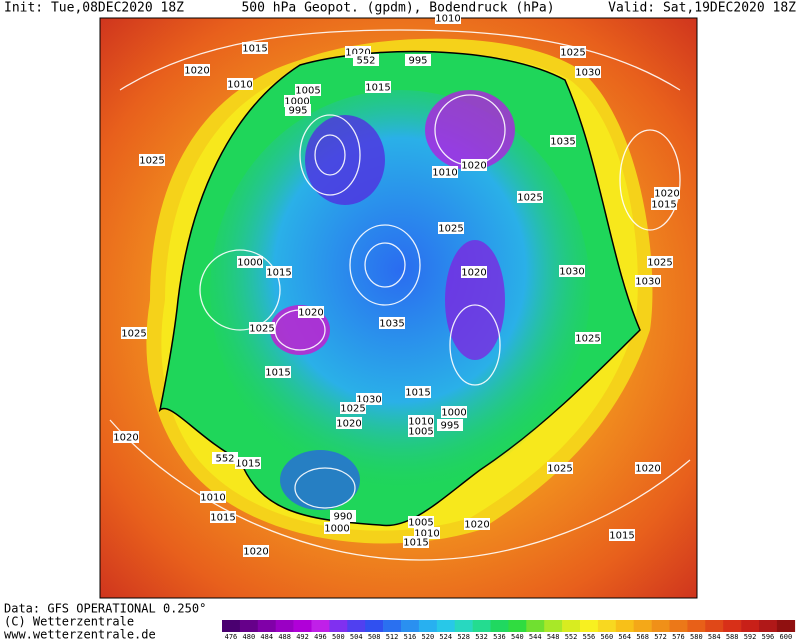  Describe the element at coordinates (535, 637) in the screenshot. I see `colorbar-label: 544` at that location.